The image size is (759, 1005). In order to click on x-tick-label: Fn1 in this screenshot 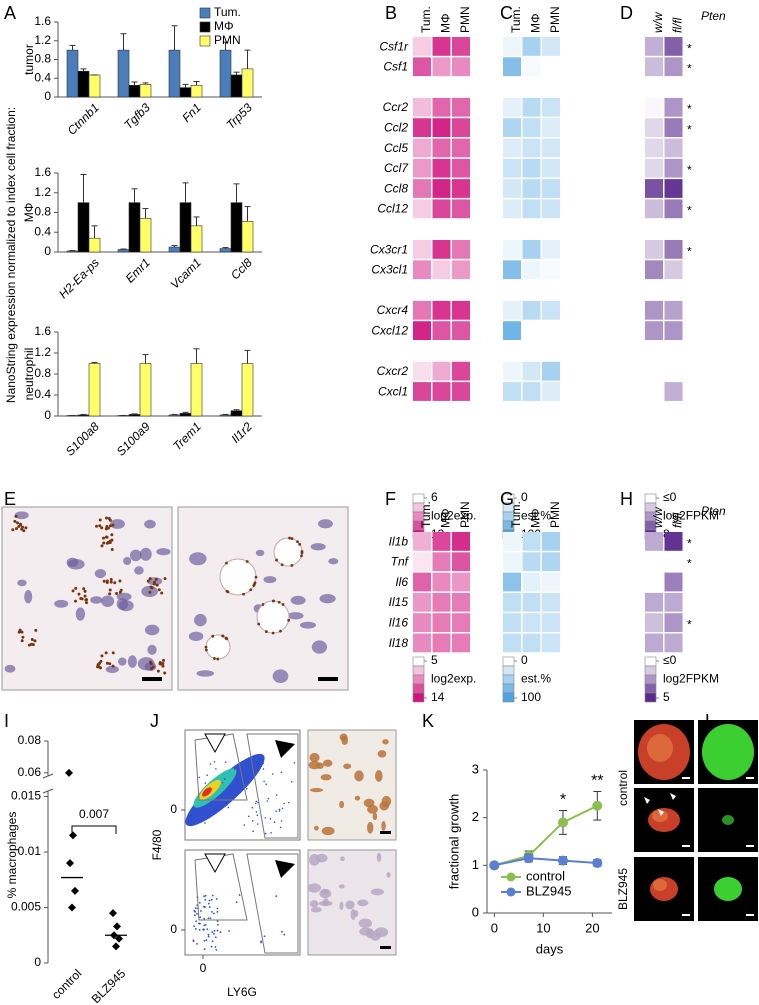, I will do `click(191, 112)`.